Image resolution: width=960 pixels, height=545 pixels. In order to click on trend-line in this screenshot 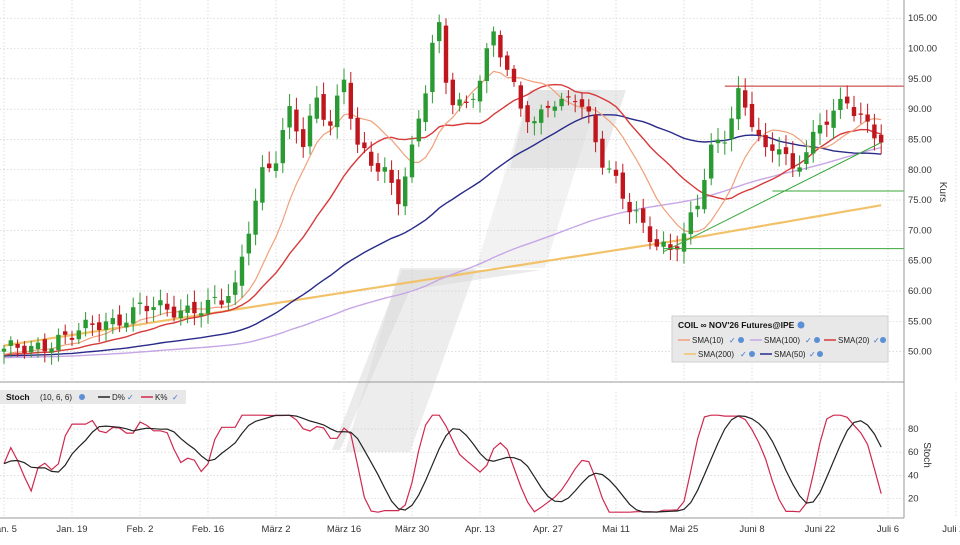, I will do `click(772, 197)`.